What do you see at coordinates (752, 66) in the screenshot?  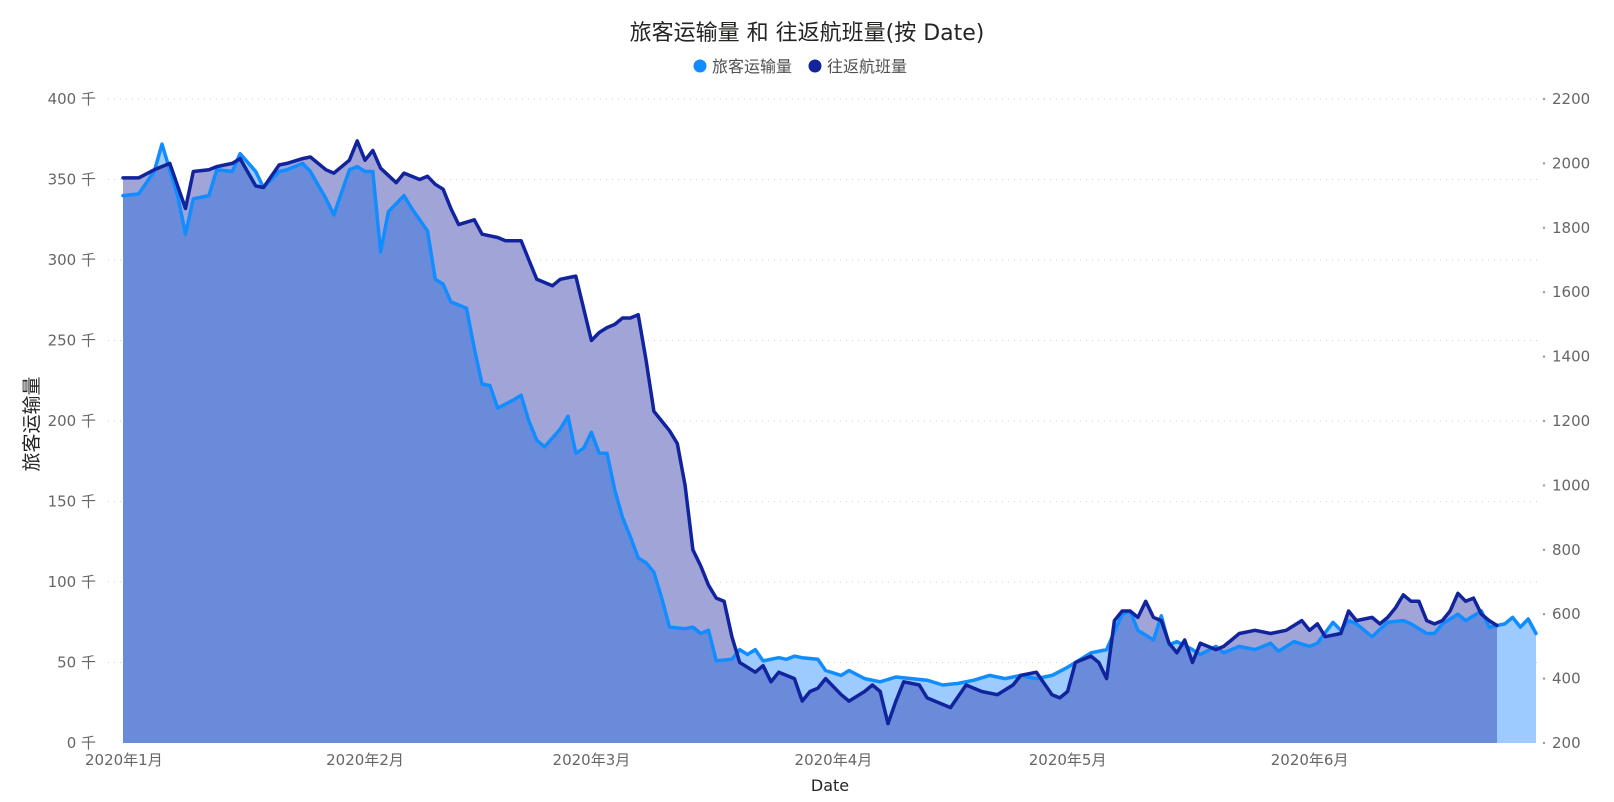 I see `legend-label-passengers: 旅客运输量` at bounding box center [752, 66].